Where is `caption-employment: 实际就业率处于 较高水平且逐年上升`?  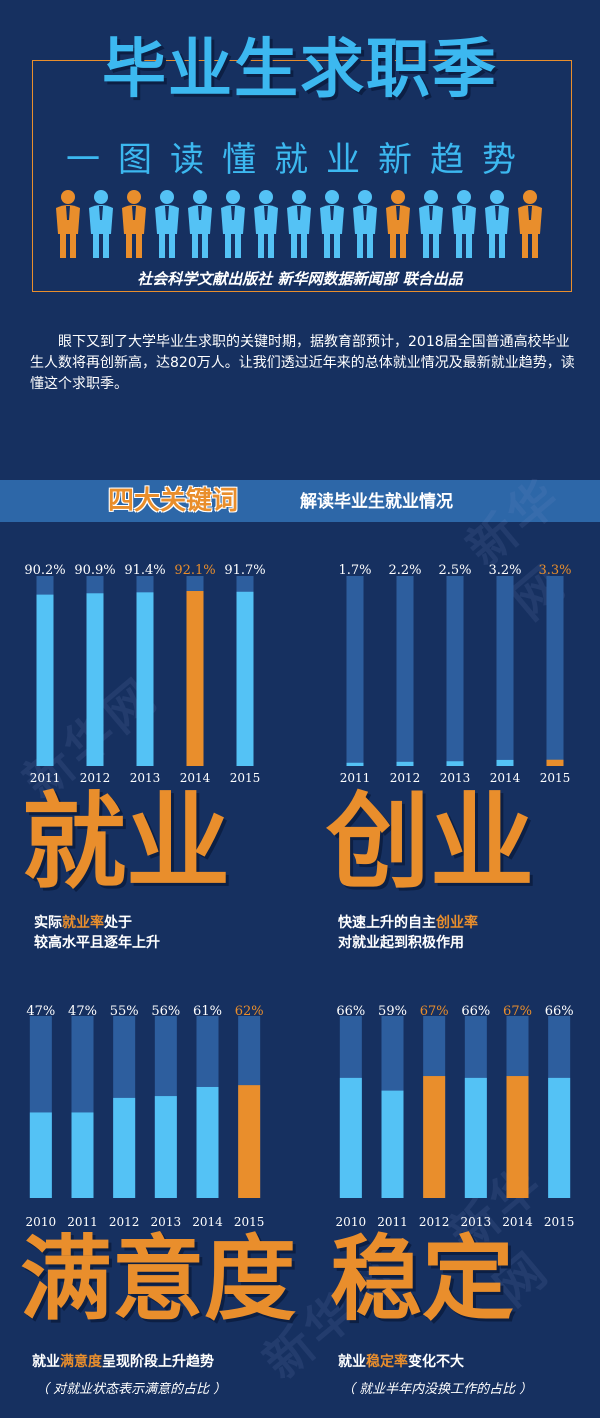
caption-employment: 实际就业率处于 较高水平且逐年上升 is located at coordinates (97, 933).